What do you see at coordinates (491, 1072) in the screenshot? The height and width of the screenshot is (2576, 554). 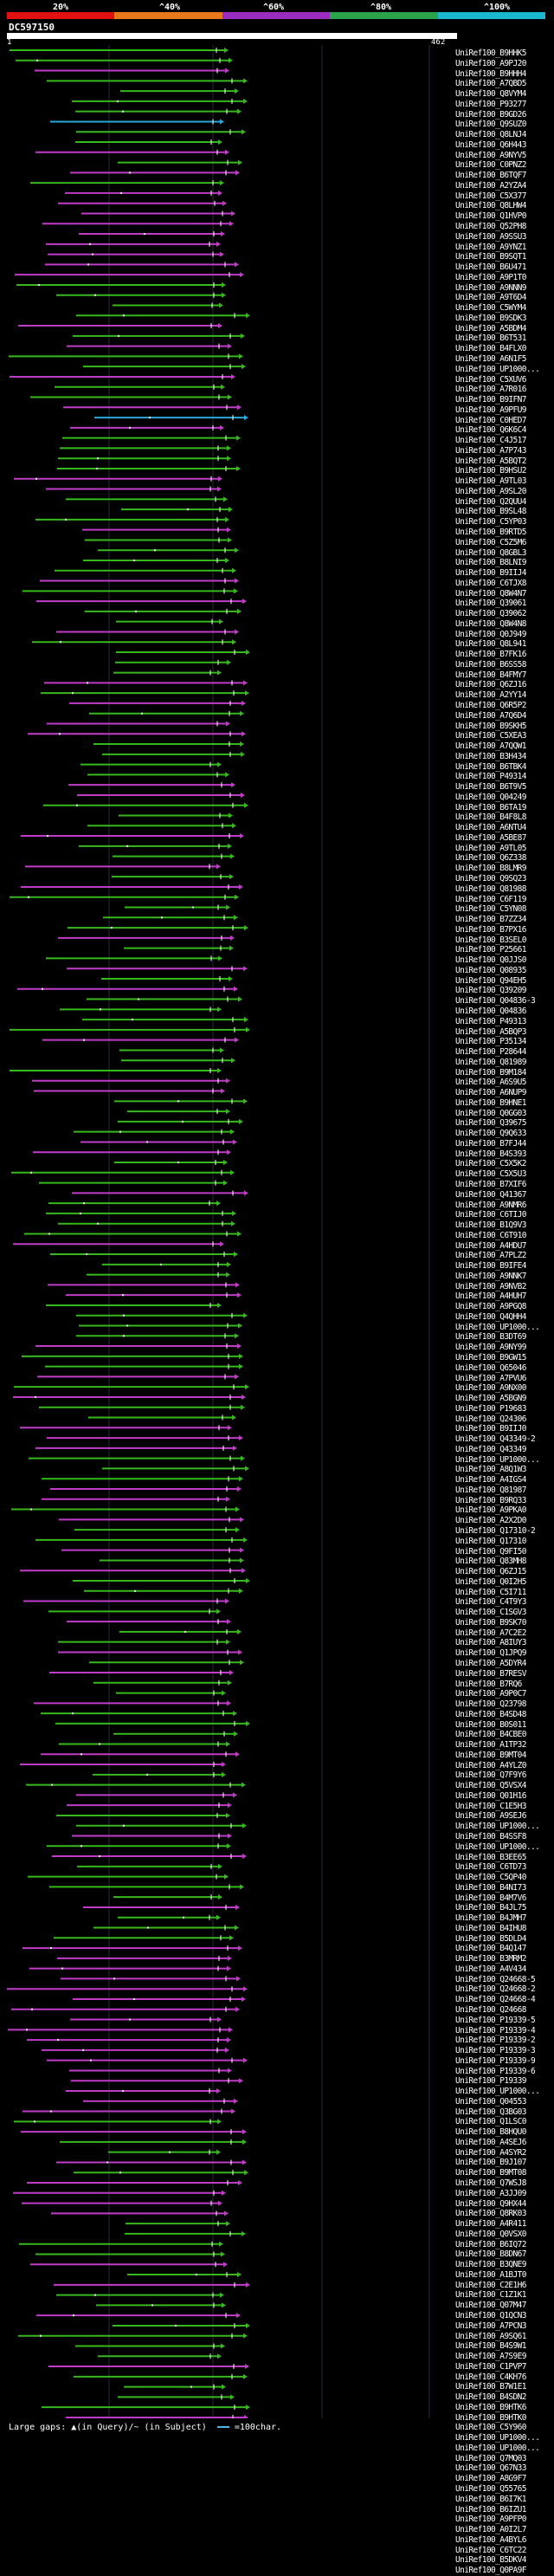 I see `hit-label: UniRef100_B9M184` at bounding box center [491, 1072].